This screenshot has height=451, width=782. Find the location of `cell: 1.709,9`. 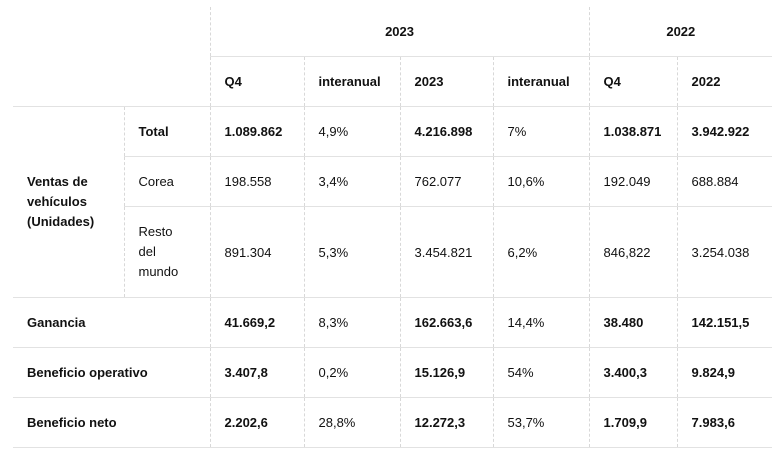

cell: 1.709,9 is located at coordinates (633, 422).